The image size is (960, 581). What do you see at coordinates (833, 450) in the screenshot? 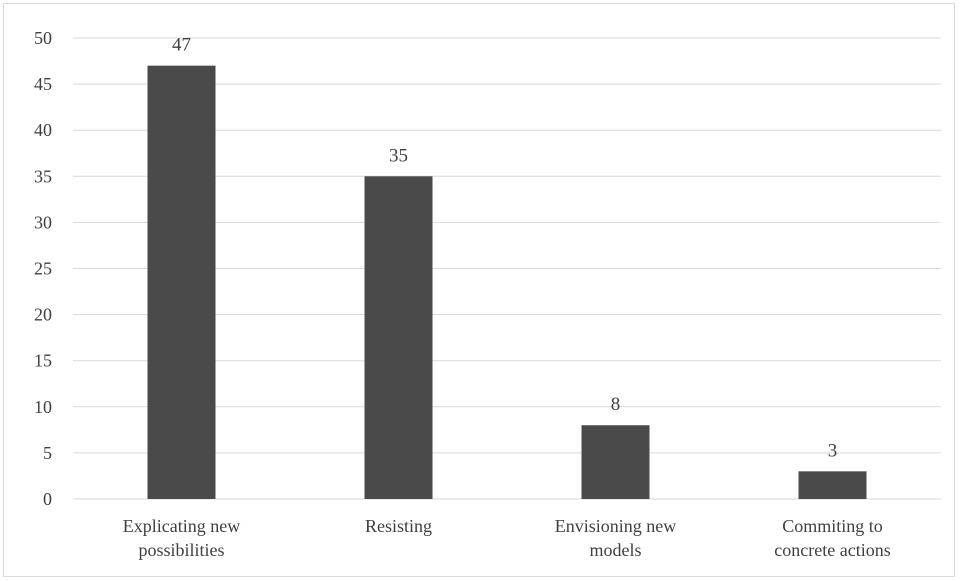
I see `data-label-4: 3` at bounding box center [833, 450].